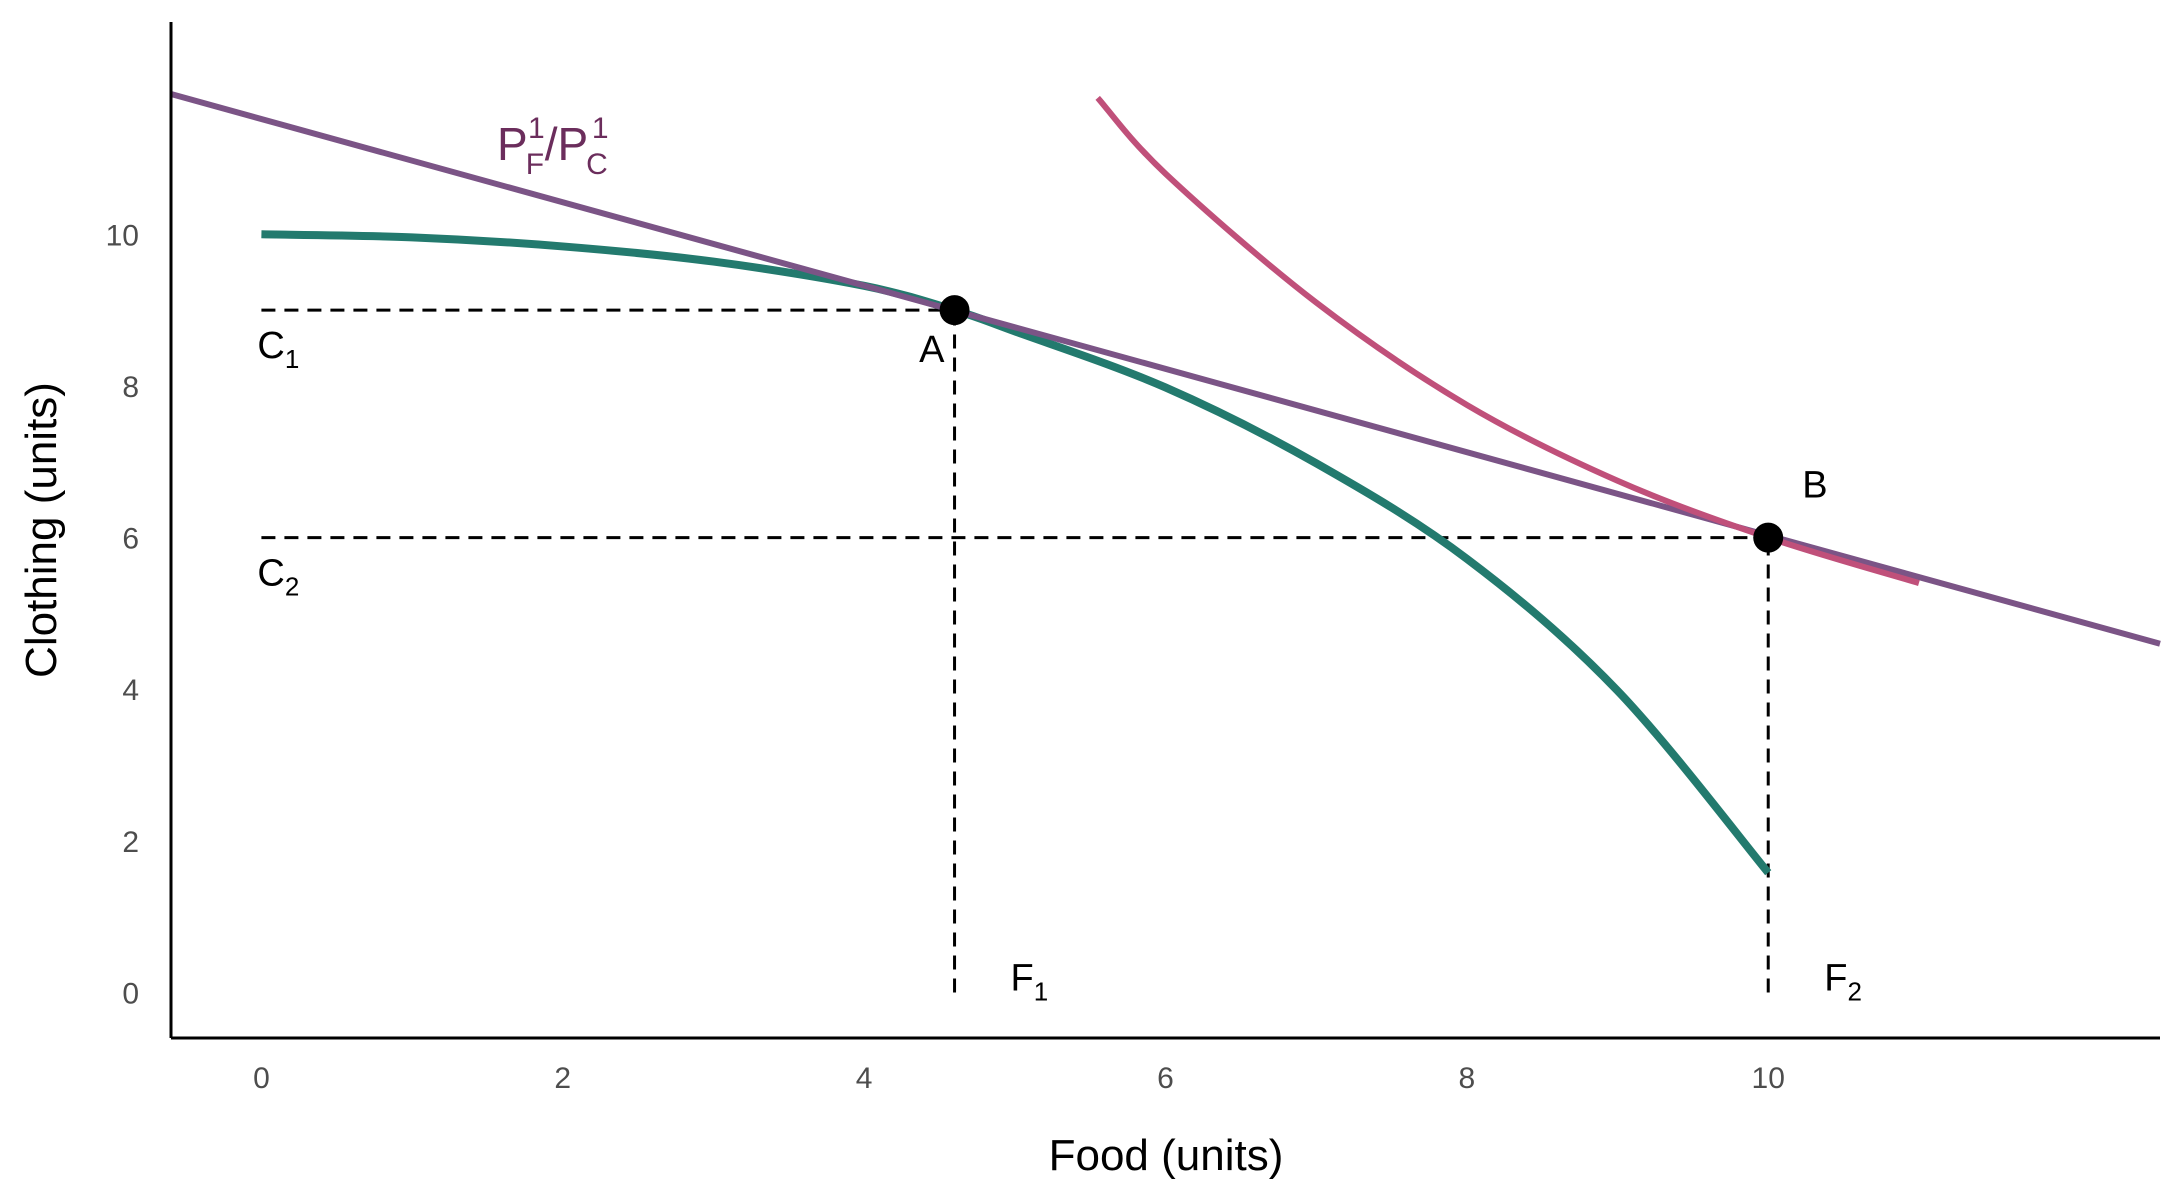 This screenshot has width=2175, height=1200. What do you see at coordinates (553, 146) in the screenshot?
I see `price-line-label: PF1/PC1` at bounding box center [553, 146].